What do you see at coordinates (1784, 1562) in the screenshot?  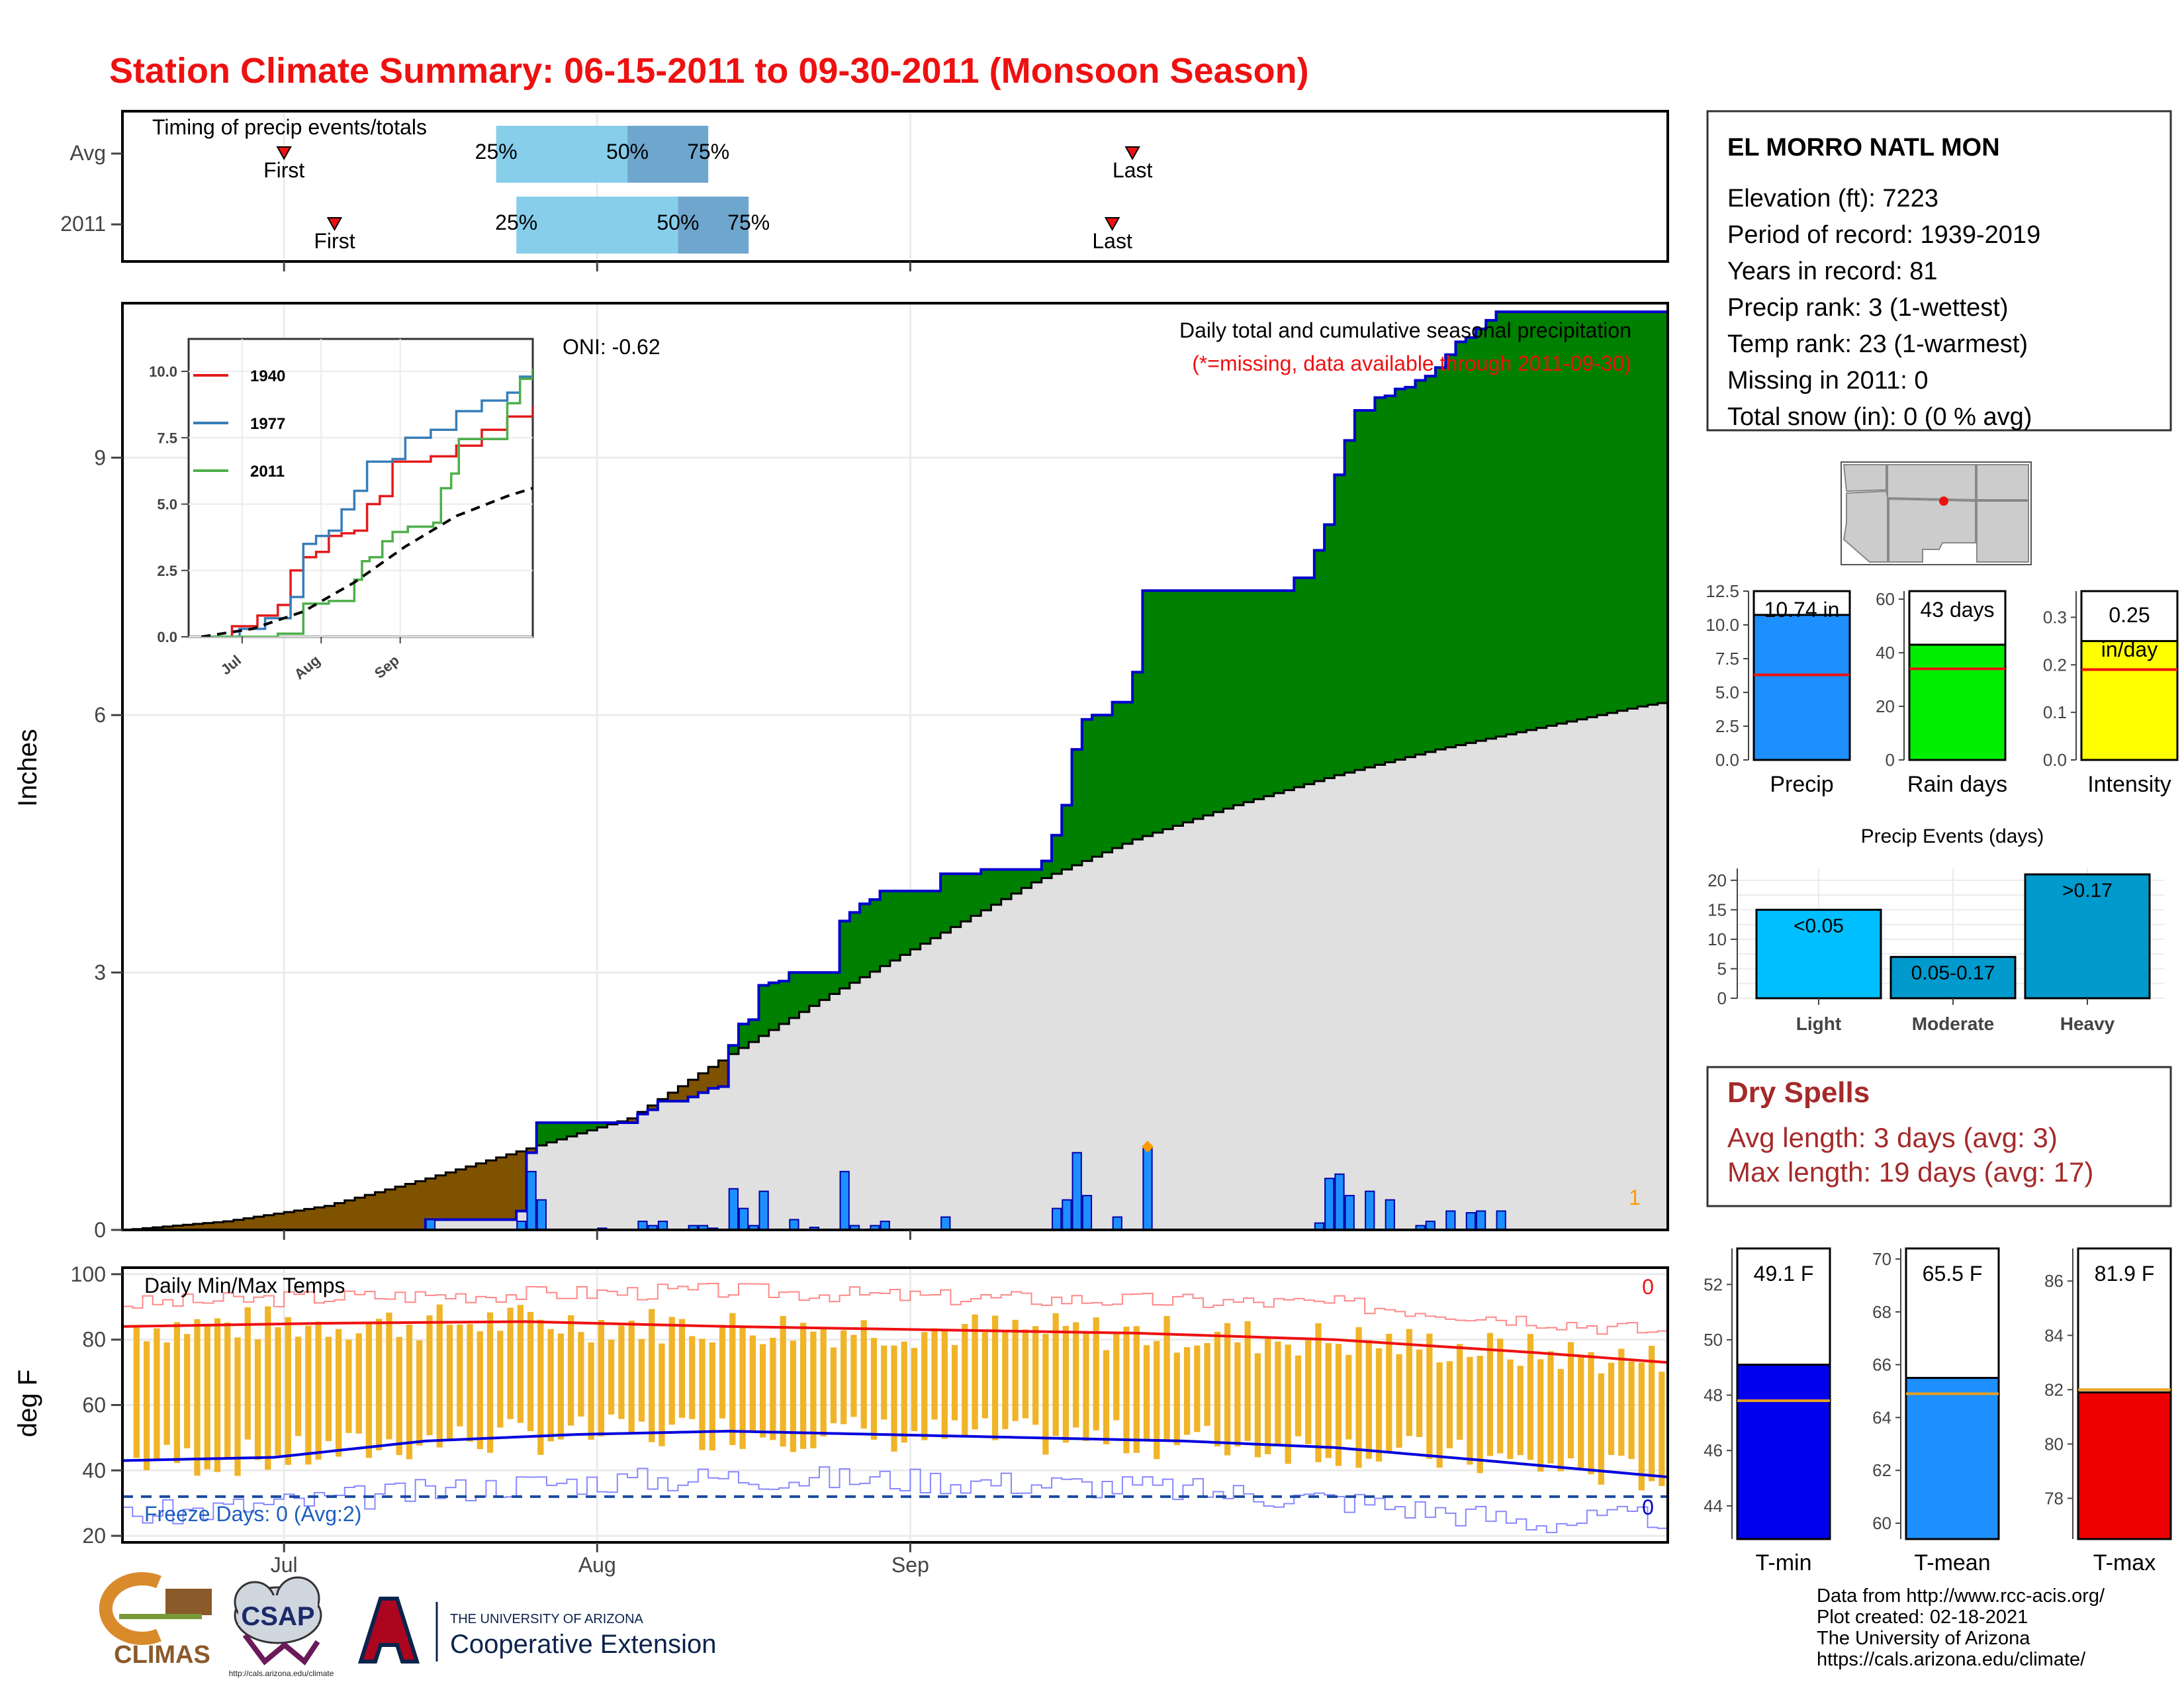 I see `temp-summary-name: T-min` at bounding box center [1784, 1562].